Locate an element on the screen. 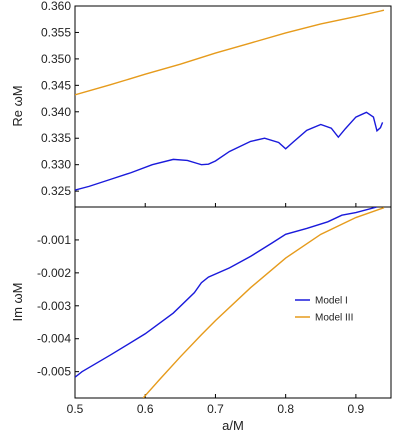 The width and height of the screenshot is (407, 435). legend-model-i-label: Model I is located at coordinates (331, 301).